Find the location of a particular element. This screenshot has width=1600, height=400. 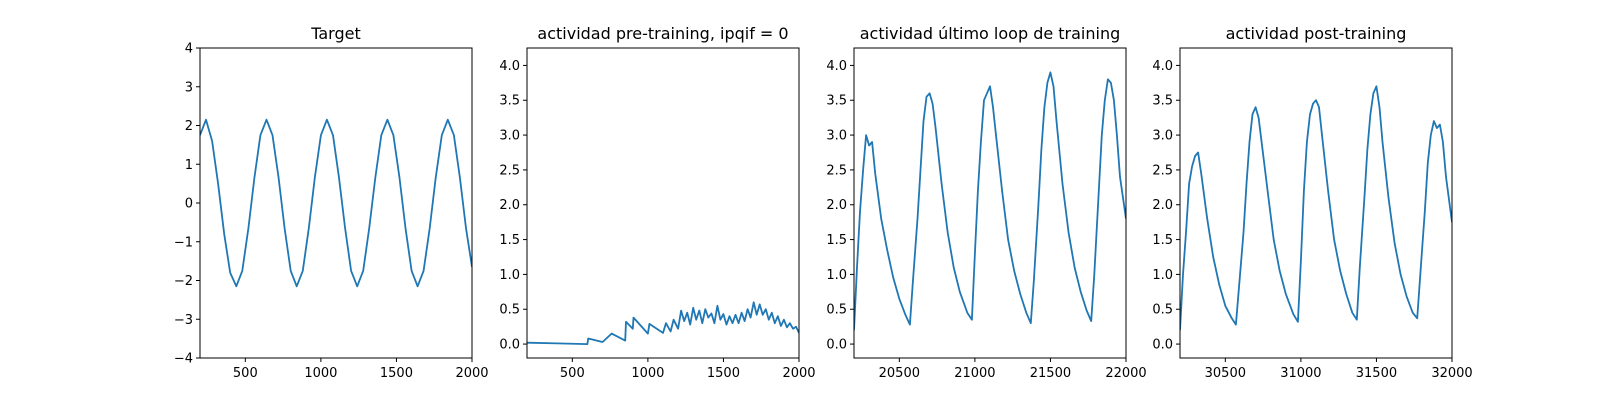

y-tick-label: −3 is located at coordinates (183, 320).